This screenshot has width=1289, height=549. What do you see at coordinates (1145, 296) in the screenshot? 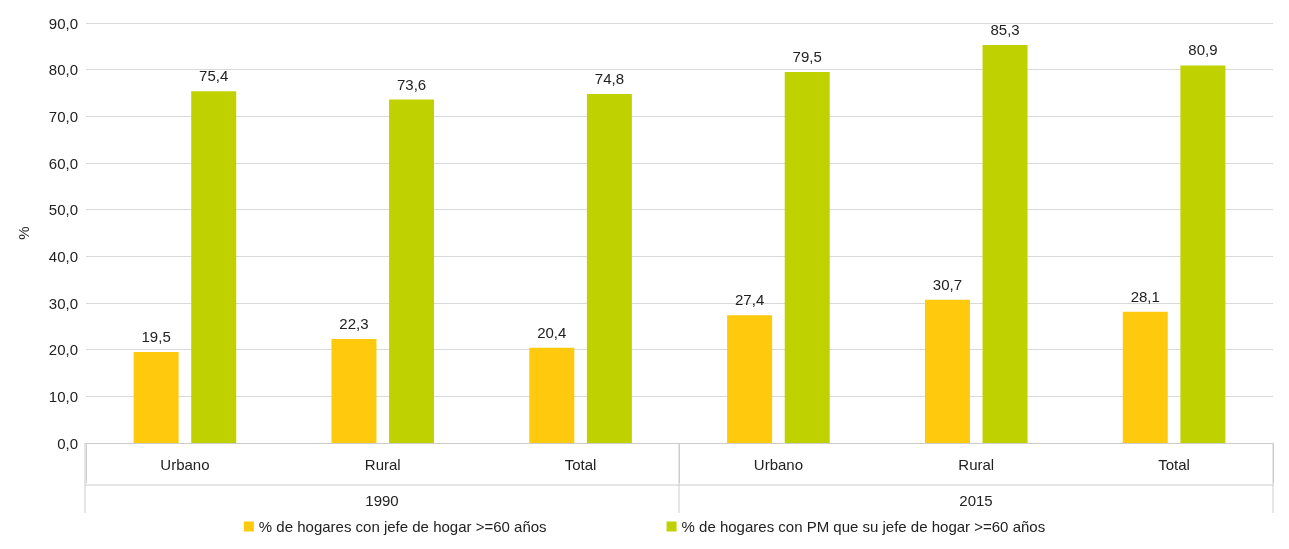
I see `data-label: 28,1` at bounding box center [1145, 296].